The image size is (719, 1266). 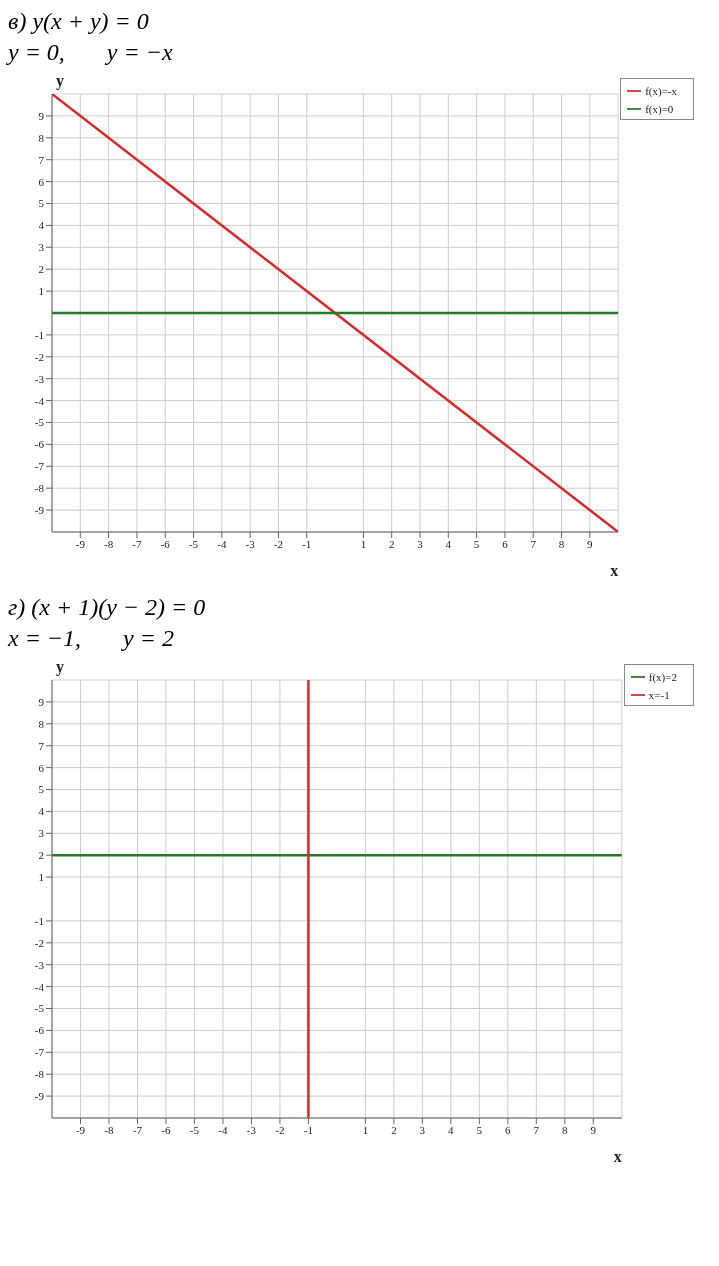 I want to click on legend-label: f(x)=-x, so click(x=661, y=91).